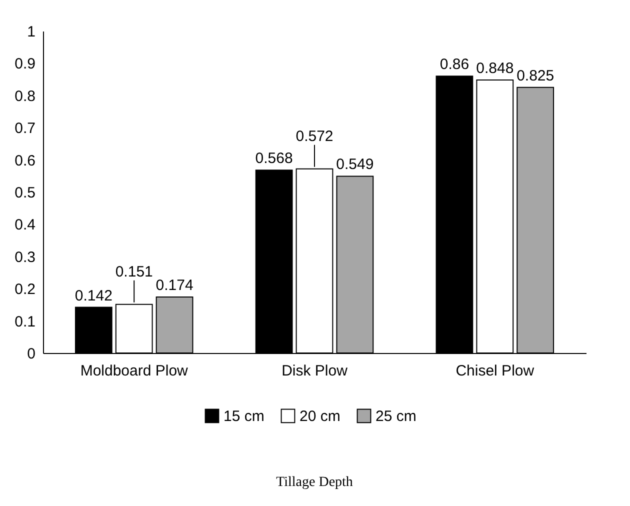  What do you see at coordinates (175, 285) in the screenshot?
I see `data-label: 0.174` at bounding box center [175, 285].